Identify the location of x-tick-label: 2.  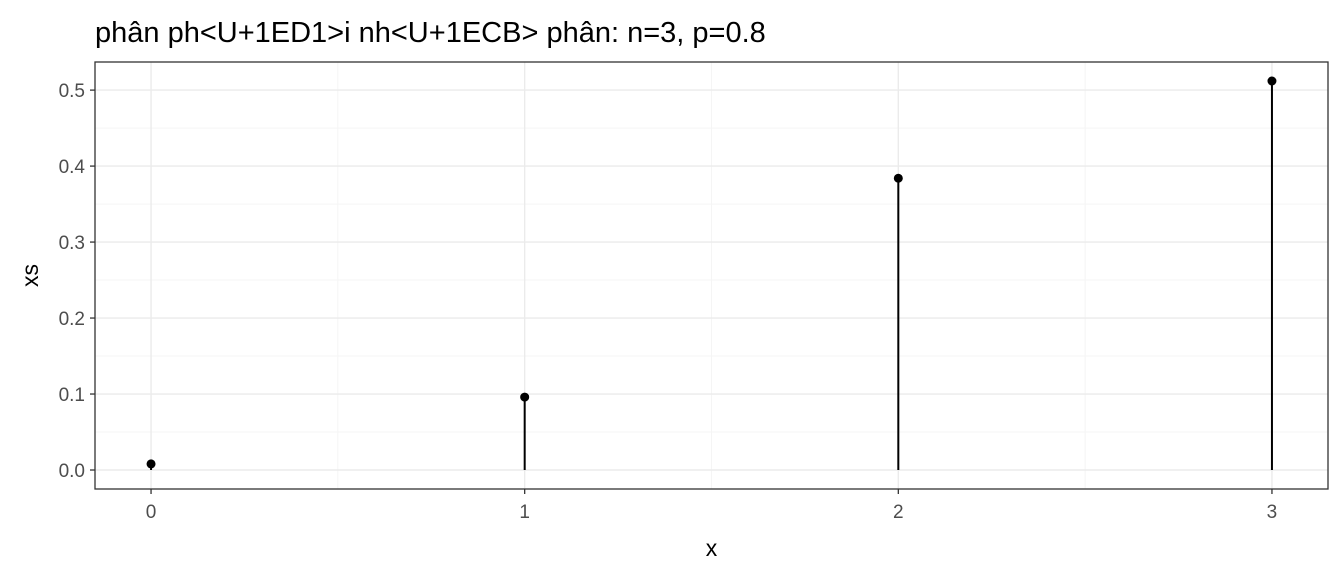
(898, 512).